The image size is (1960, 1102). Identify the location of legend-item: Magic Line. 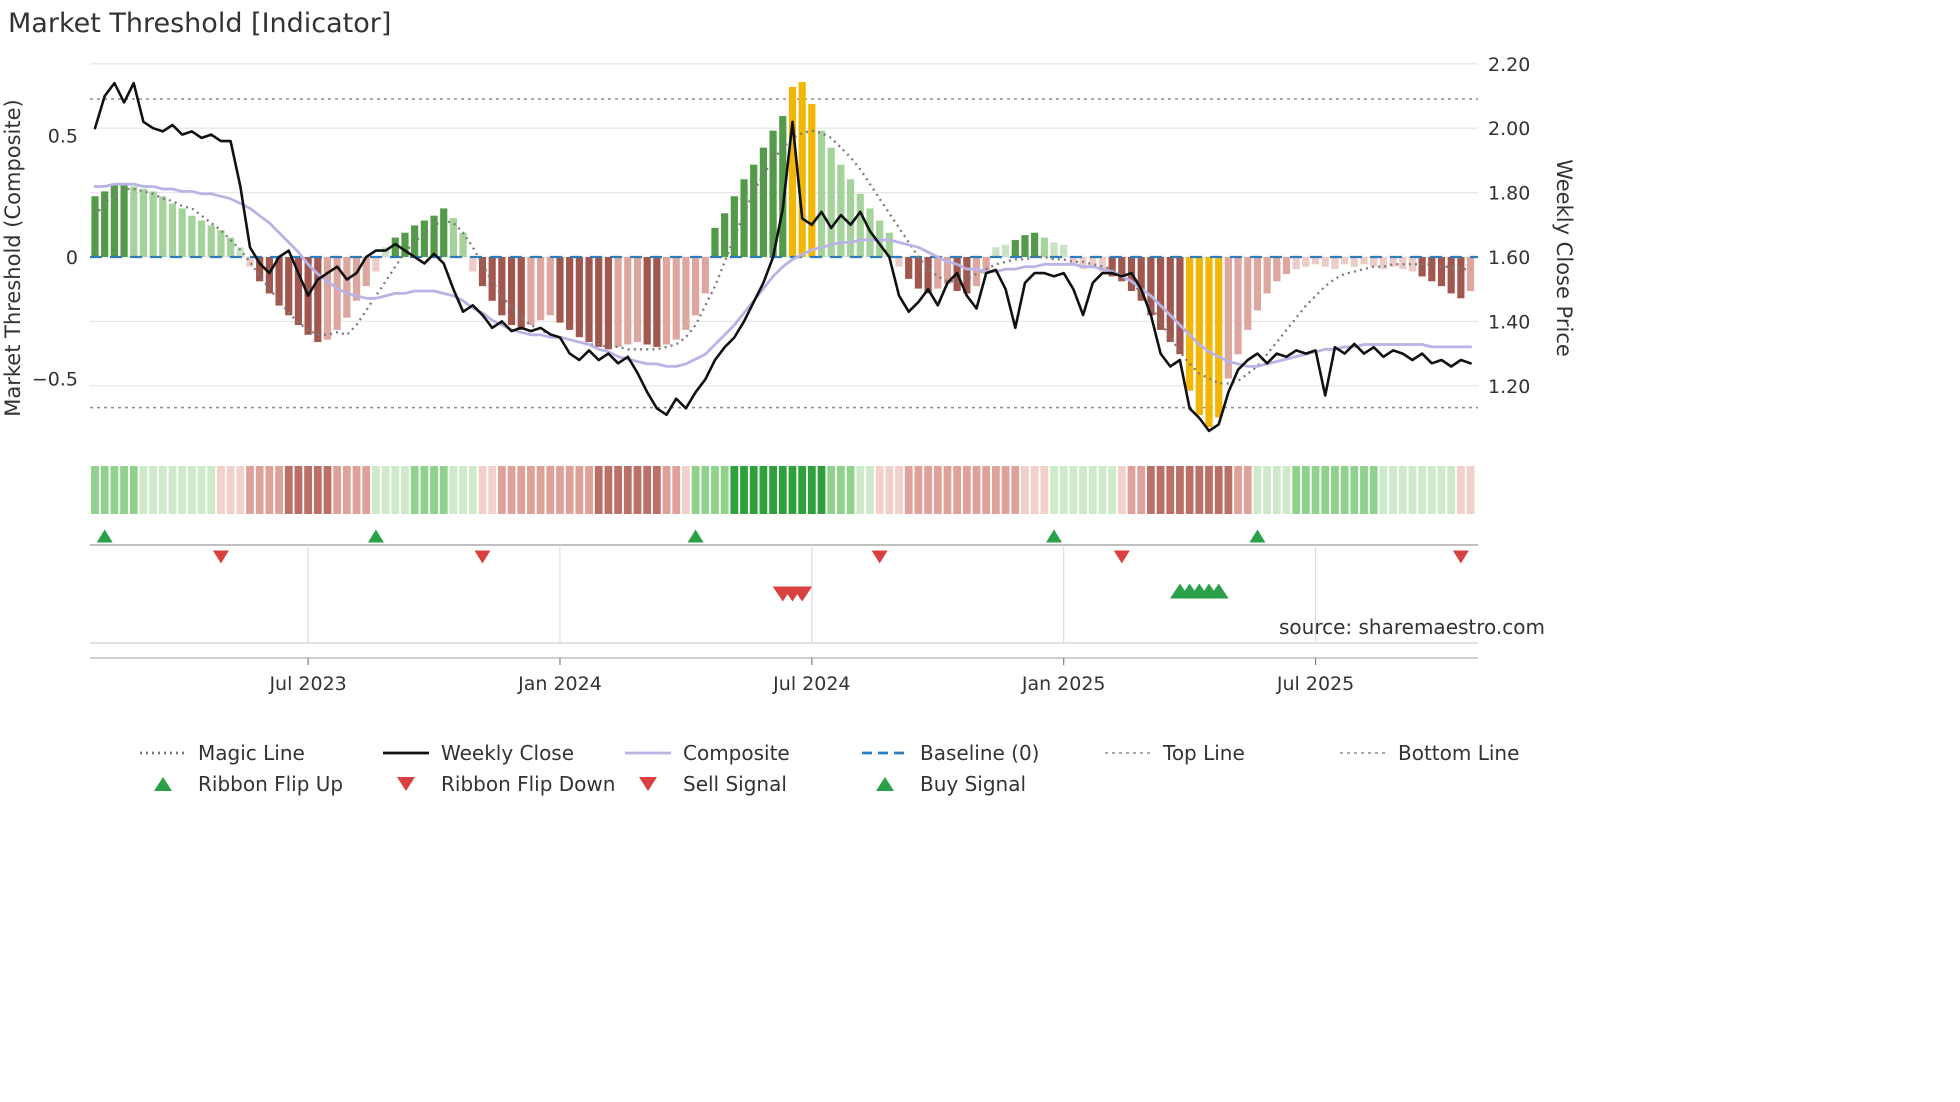
(222, 753).